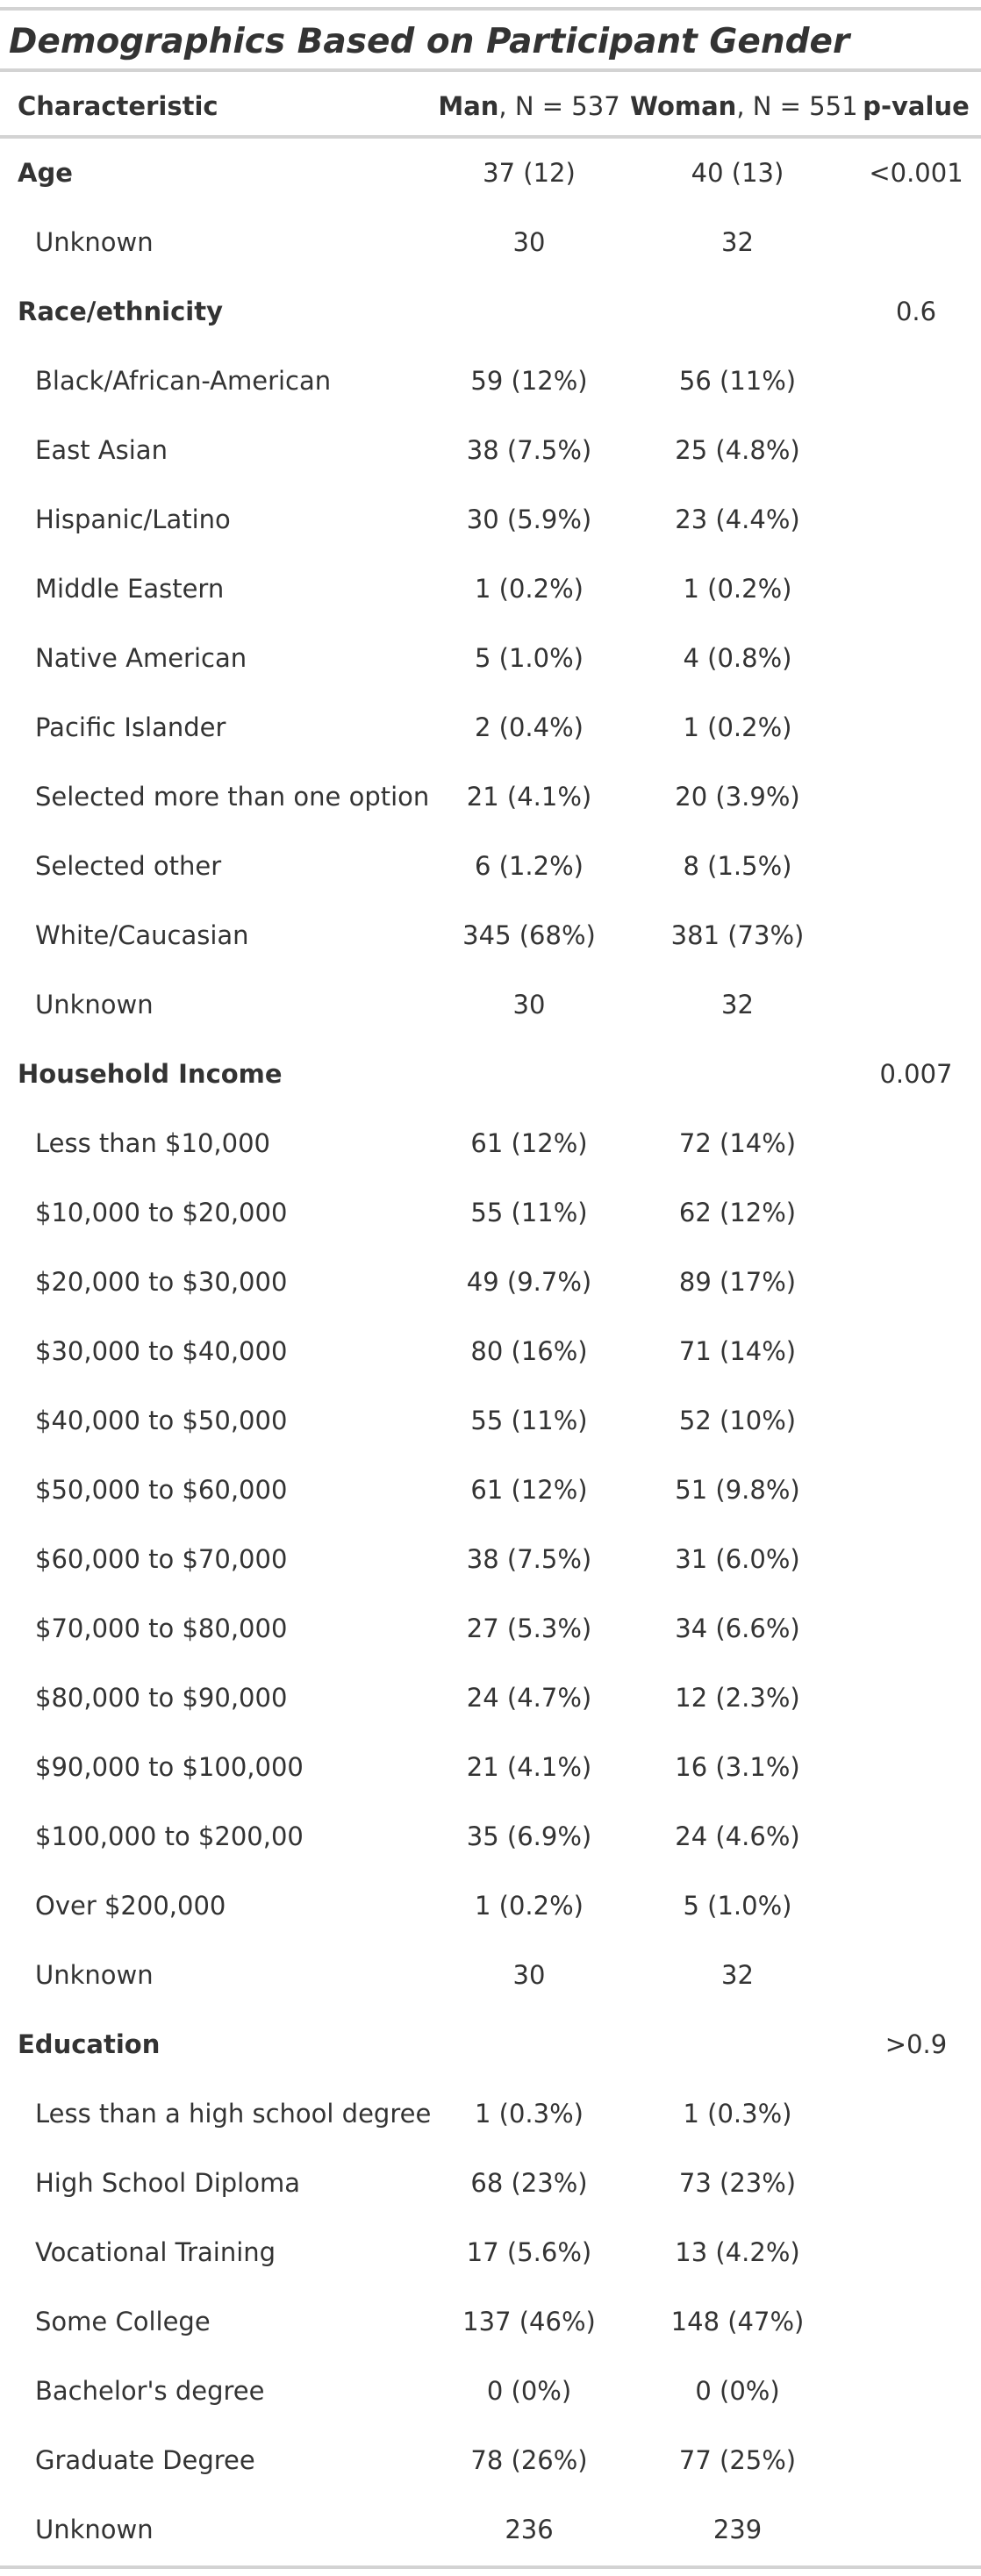 The width and height of the screenshot is (981, 2576). What do you see at coordinates (233, 2114) in the screenshot?
I see `row-label: Less than a high school degree` at bounding box center [233, 2114].